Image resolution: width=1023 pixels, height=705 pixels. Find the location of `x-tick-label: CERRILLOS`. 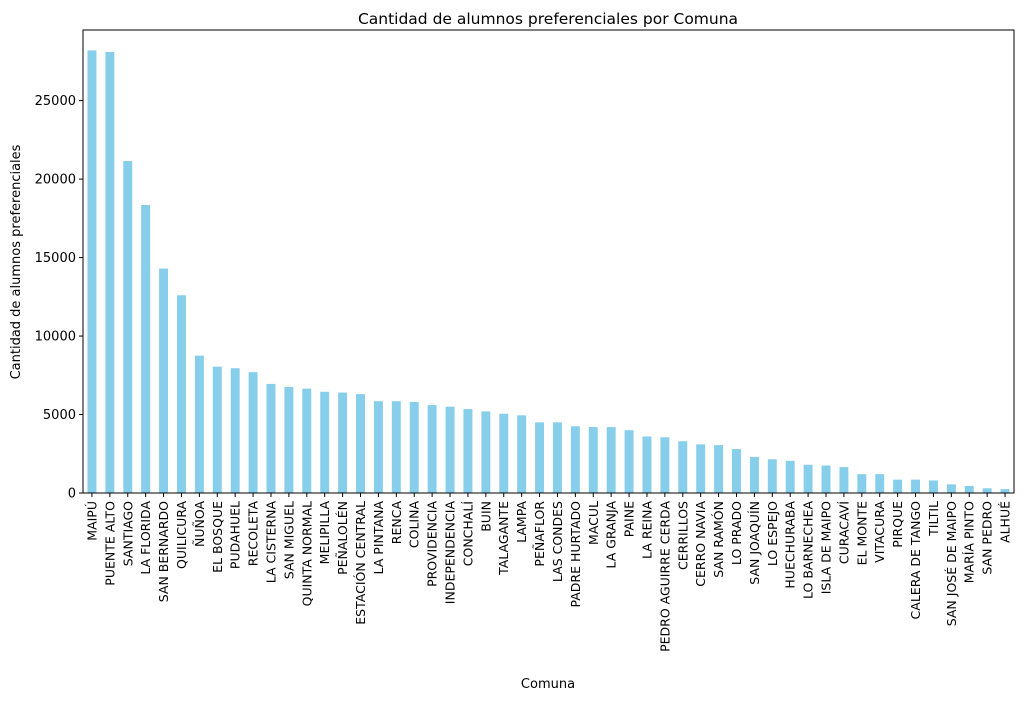

x-tick-label: CERRILLOS is located at coordinates (682, 535).